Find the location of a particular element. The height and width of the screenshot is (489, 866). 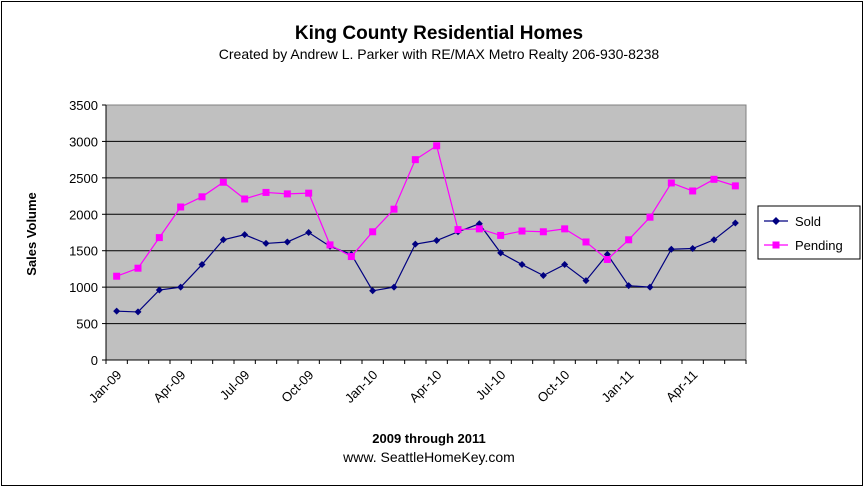

x-tick-label: Oct-10 is located at coordinates (553, 386).